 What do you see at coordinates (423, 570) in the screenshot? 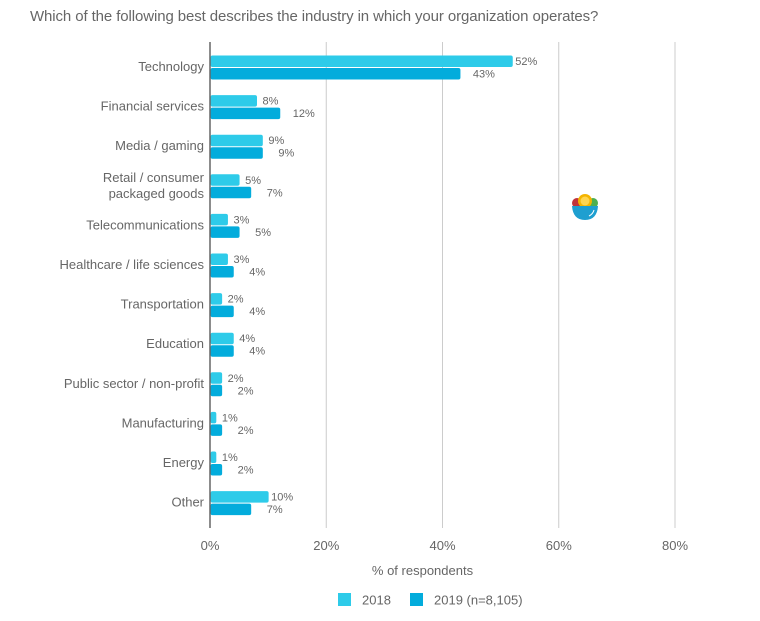
I see `x-axis-title: % of respondents` at bounding box center [423, 570].